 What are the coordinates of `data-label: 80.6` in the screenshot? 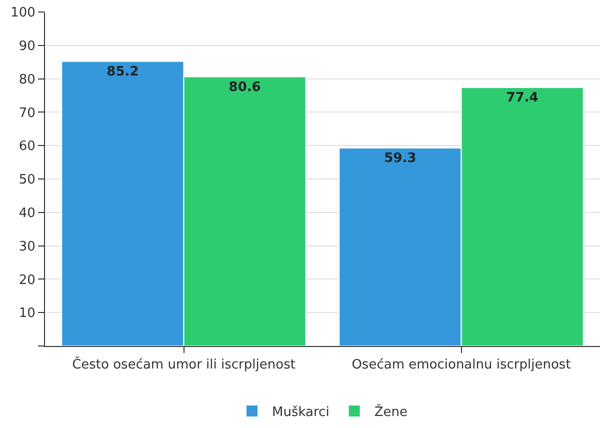 It's located at (244, 87).